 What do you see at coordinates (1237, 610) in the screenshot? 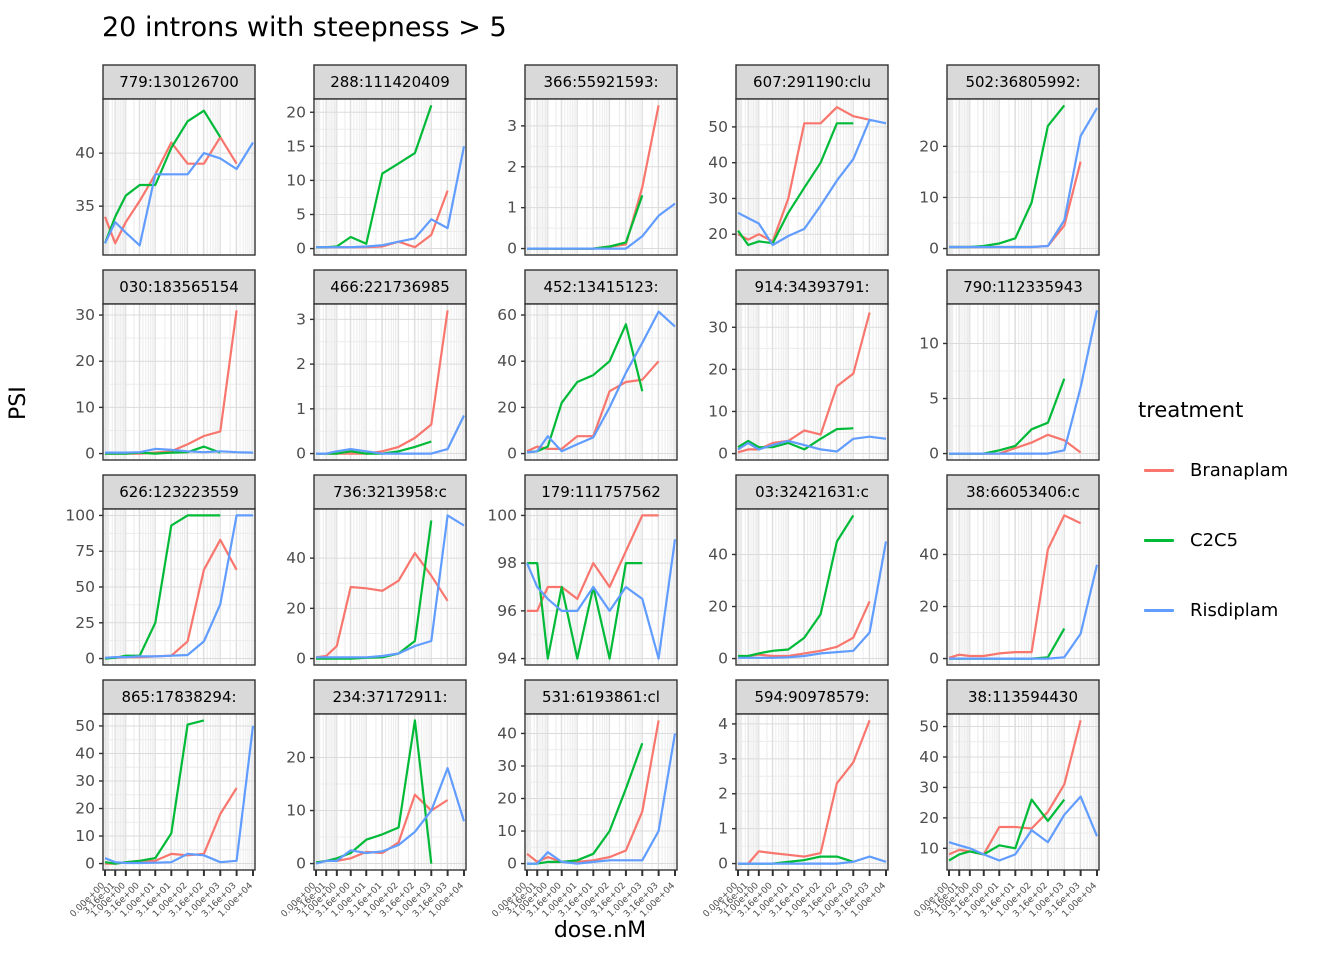
I see `legend-entry-risdiplam: Risdiplam` at bounding box center [1237, 610].